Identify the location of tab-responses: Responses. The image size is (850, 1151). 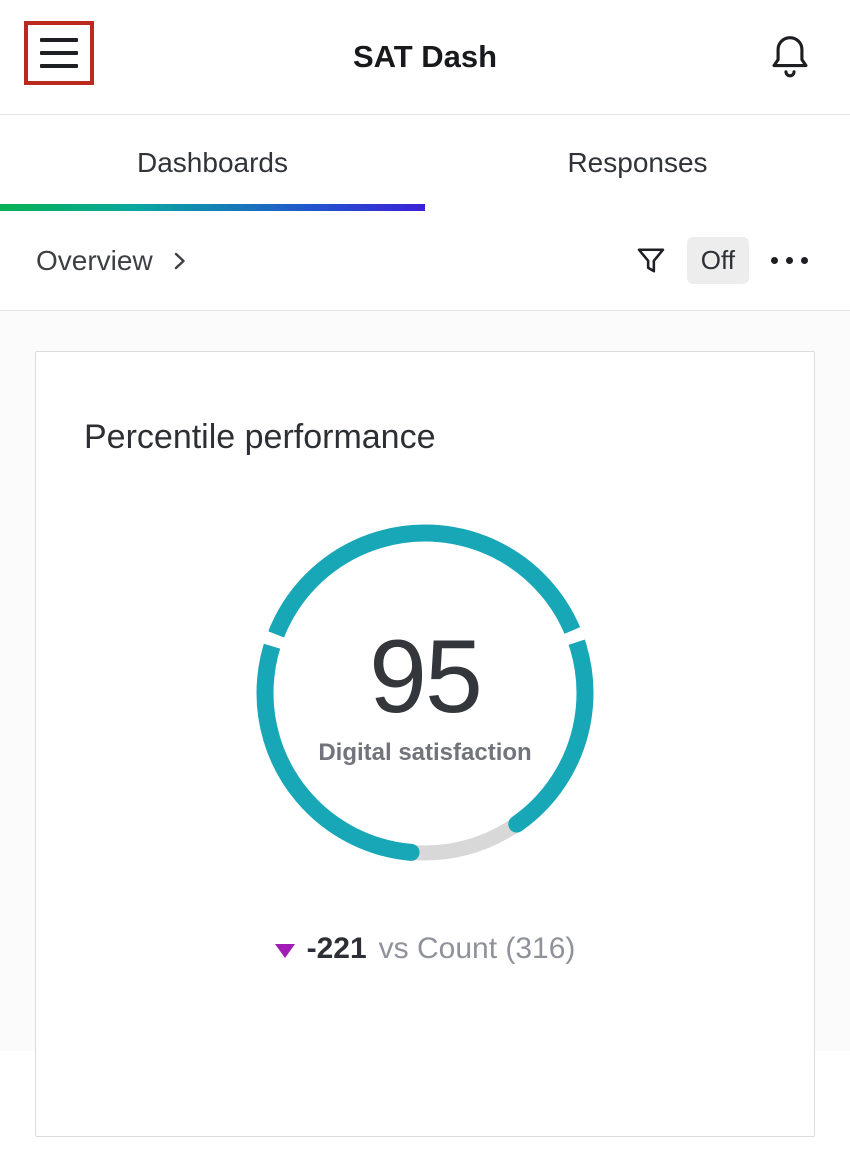
(637, 163).